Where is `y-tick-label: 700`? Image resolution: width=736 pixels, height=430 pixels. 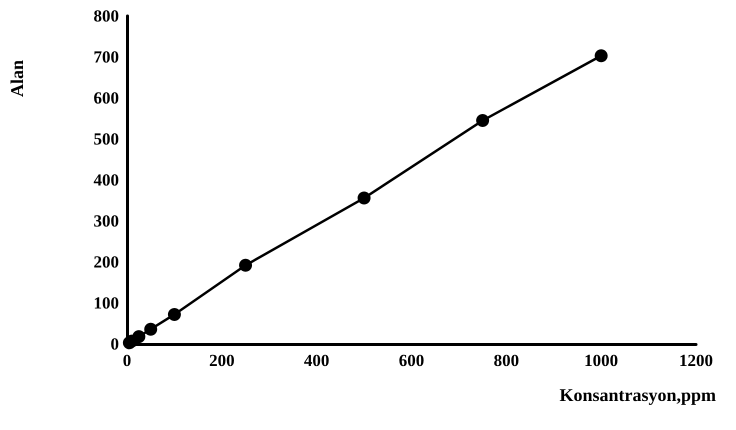 y-tick-label: 700 is located at coordinates (106, 57).